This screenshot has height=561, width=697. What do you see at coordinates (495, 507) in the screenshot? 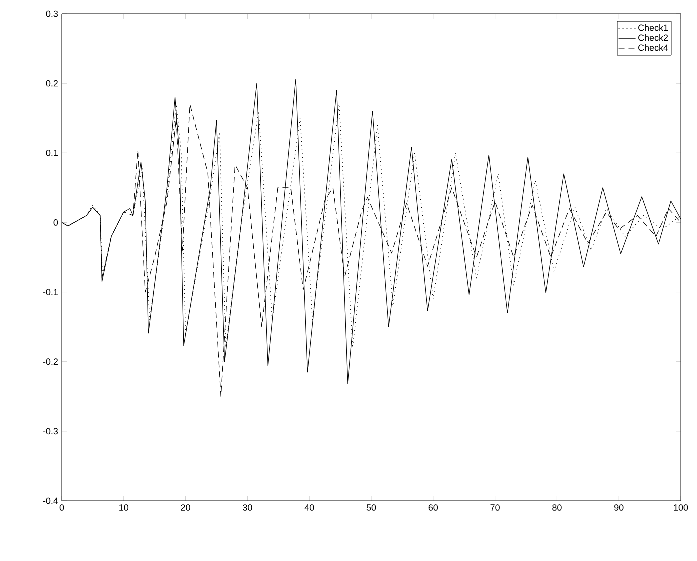
I see `x-tick-label: 70` at bounding box center [495, 507].